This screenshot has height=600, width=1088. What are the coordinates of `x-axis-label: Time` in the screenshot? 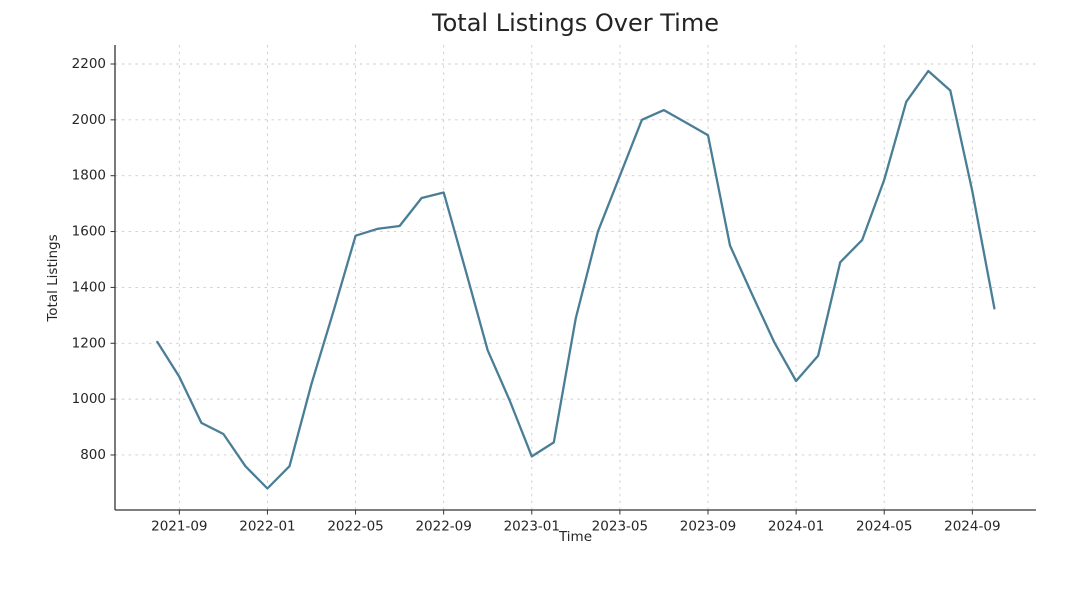 It's located at (575, 537).